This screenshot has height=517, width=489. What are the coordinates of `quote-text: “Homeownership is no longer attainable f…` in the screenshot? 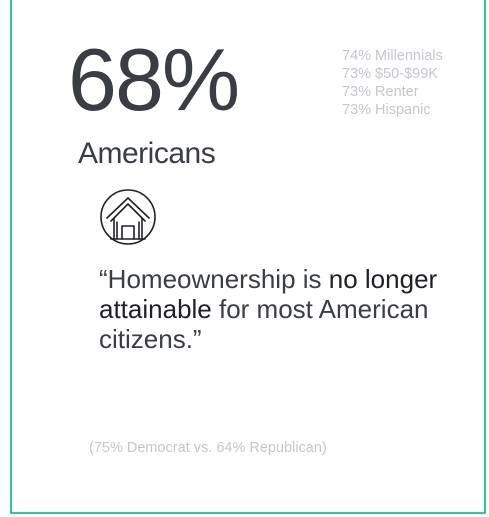 It's located at (269, 309).